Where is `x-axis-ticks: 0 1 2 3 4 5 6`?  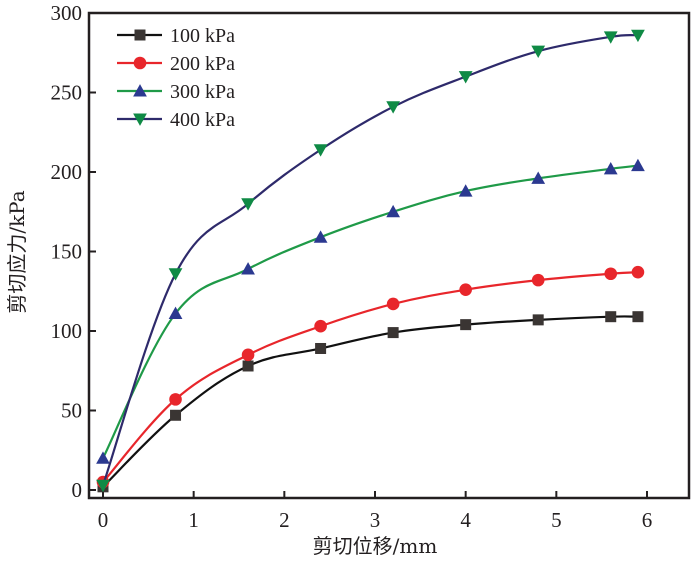 x-axis-ticks: 0 1 2 3 4 5 6 is located at coordinates (375, 511).